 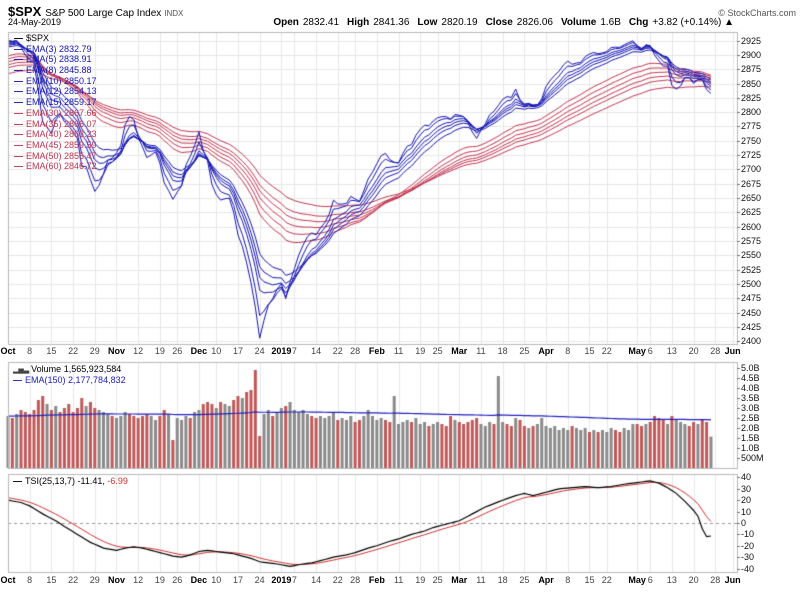 What do you see at coordinates (610, 22) in the screenshot?
I see `quote-value: 1.6B` at bounding box center [610, 22].